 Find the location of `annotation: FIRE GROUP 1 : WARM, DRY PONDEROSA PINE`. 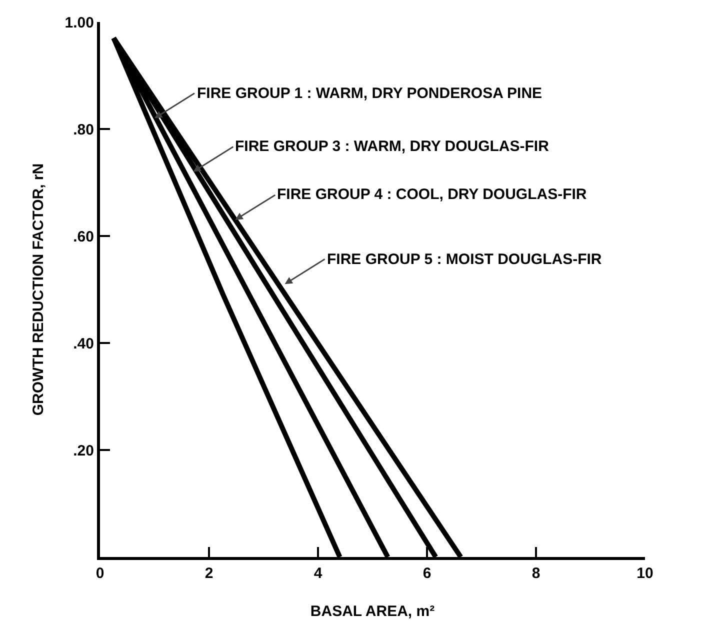

annotation: FIRE GROUP 1 : WARM, DRY PONDEROSA PINE is located at coordinates (369, 93).